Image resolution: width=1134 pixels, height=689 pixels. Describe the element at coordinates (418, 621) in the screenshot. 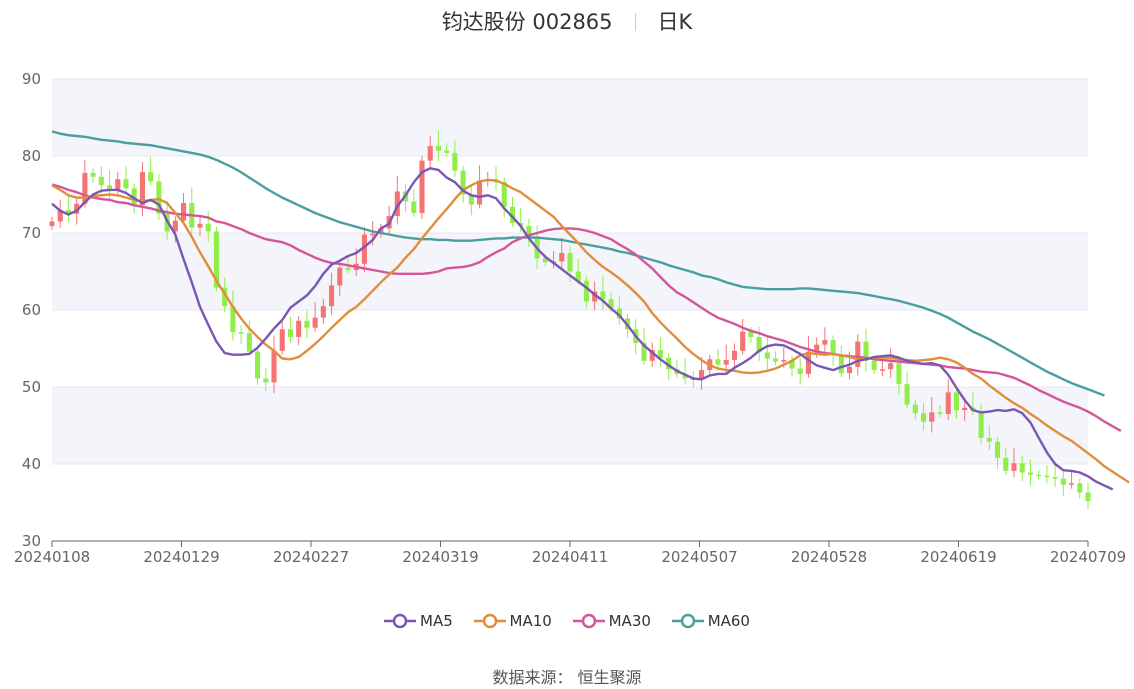

I see `legend-item-ma5: MA5` at that location.